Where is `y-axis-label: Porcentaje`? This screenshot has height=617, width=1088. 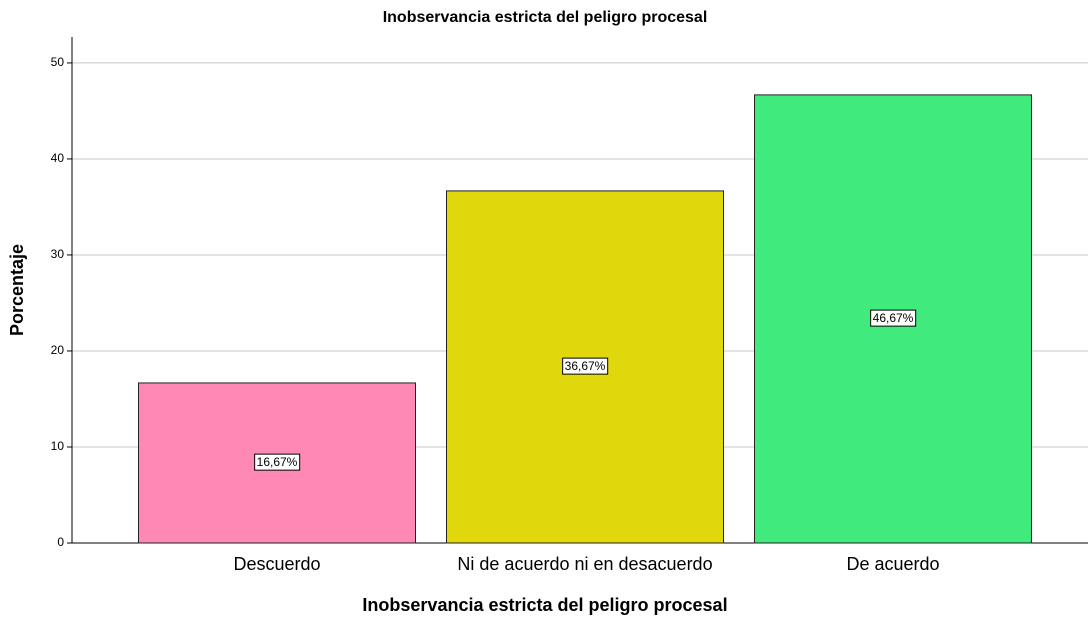 y-axis-label: Porcentaje is located at coordinates (17, 290).